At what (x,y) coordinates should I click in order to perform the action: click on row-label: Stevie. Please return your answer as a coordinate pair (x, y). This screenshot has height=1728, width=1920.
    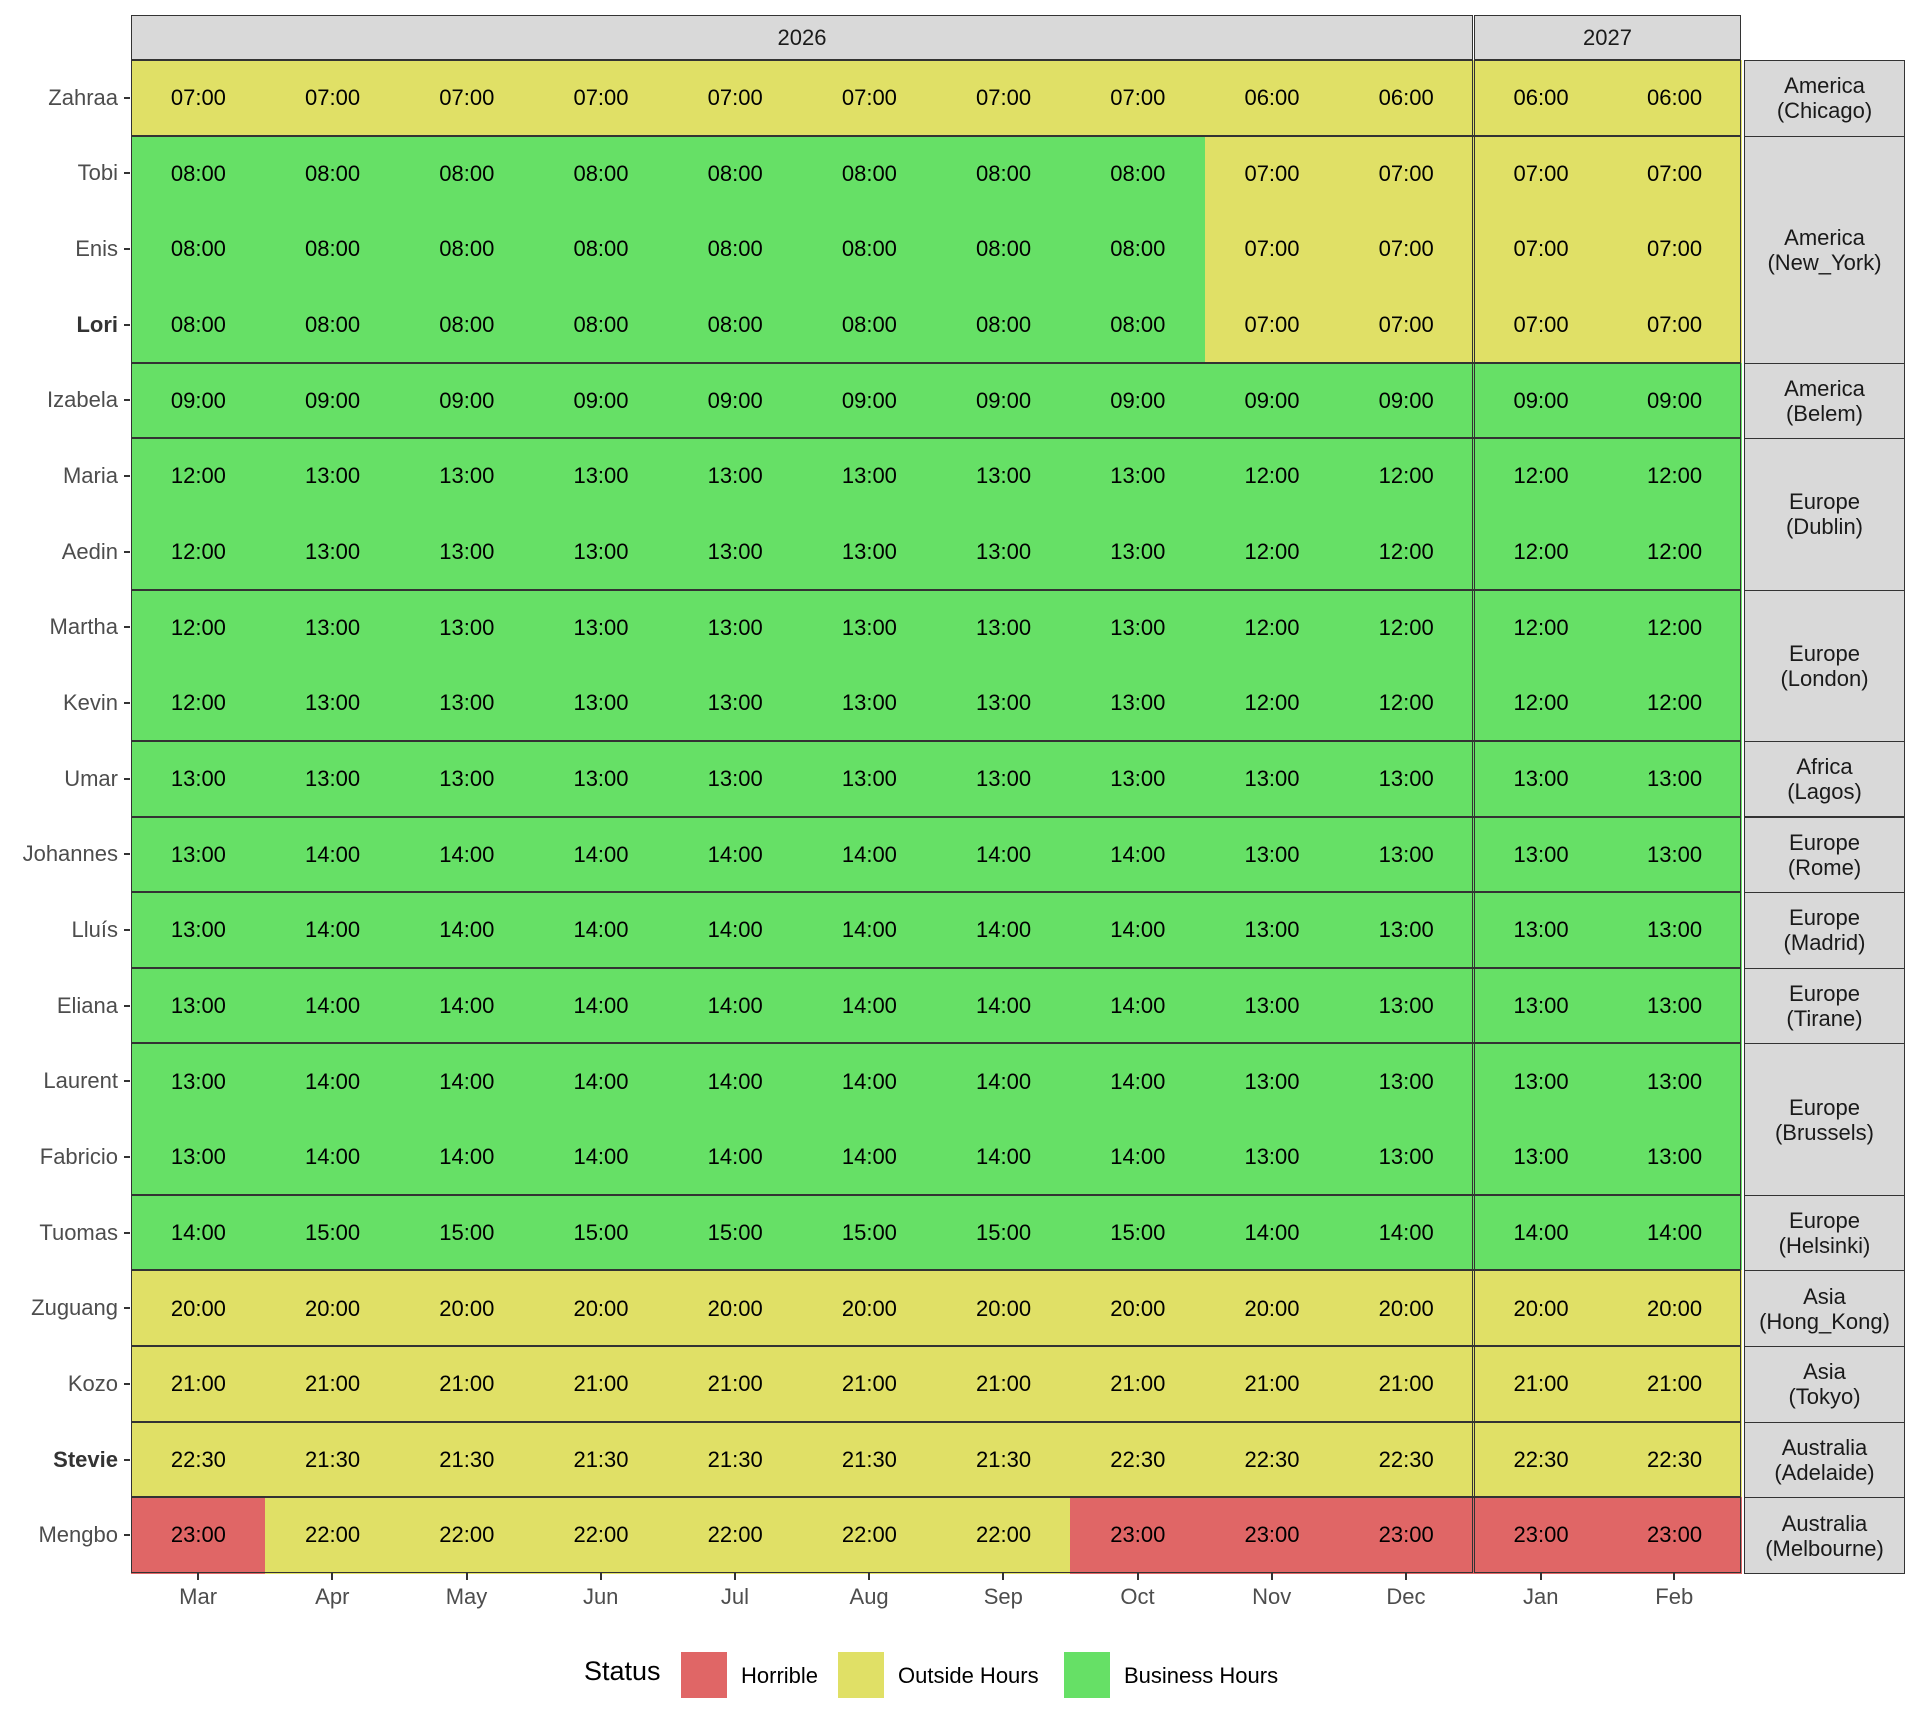
    Looking at the image, I should click on (85, 1459).